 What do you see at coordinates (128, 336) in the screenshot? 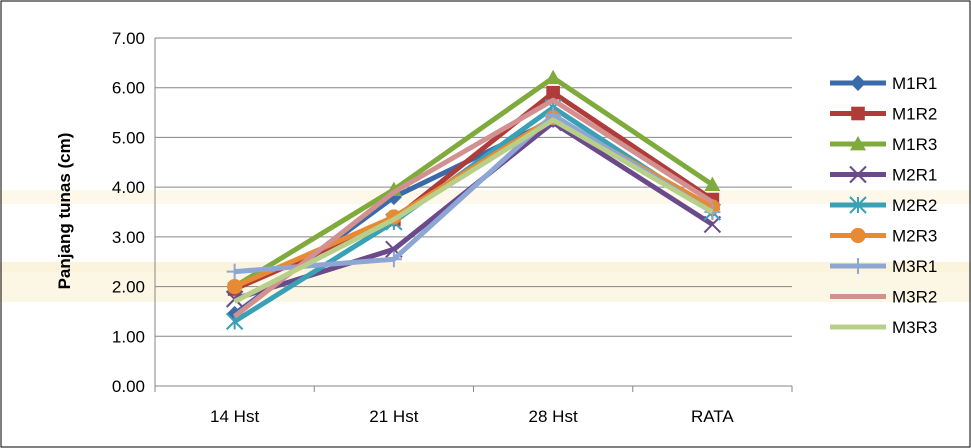
I see `y-tick-label: 1.00` at bounding box center [128, 336].